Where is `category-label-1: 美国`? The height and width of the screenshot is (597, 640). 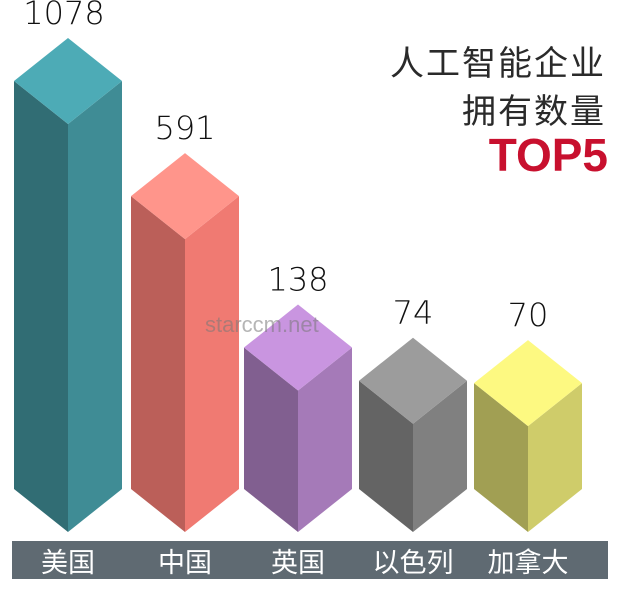
category-label-1: 美国 is located at coordinates (68, 563).